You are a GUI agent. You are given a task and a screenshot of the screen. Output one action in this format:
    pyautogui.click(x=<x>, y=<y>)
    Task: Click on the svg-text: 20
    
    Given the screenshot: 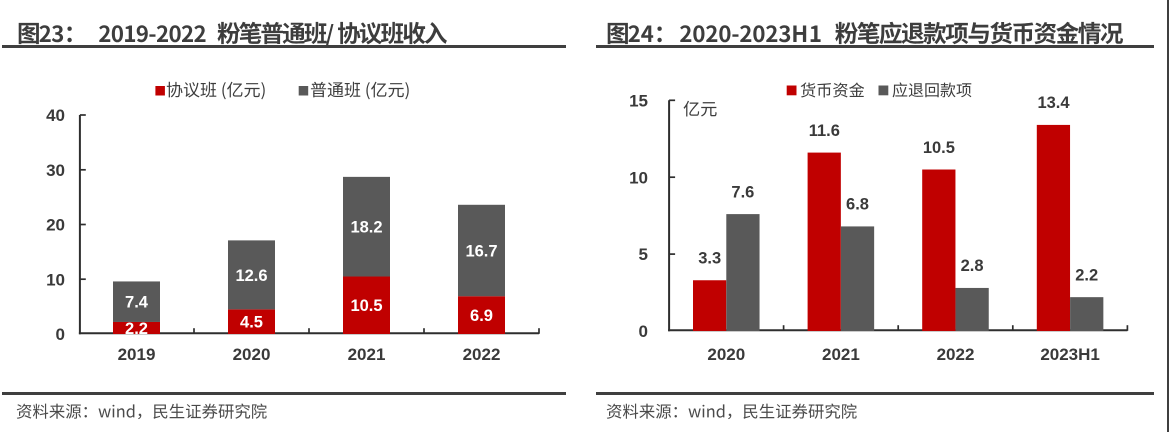 What is the action you would take?
    pyautogui.click(x=55, y=225)
    